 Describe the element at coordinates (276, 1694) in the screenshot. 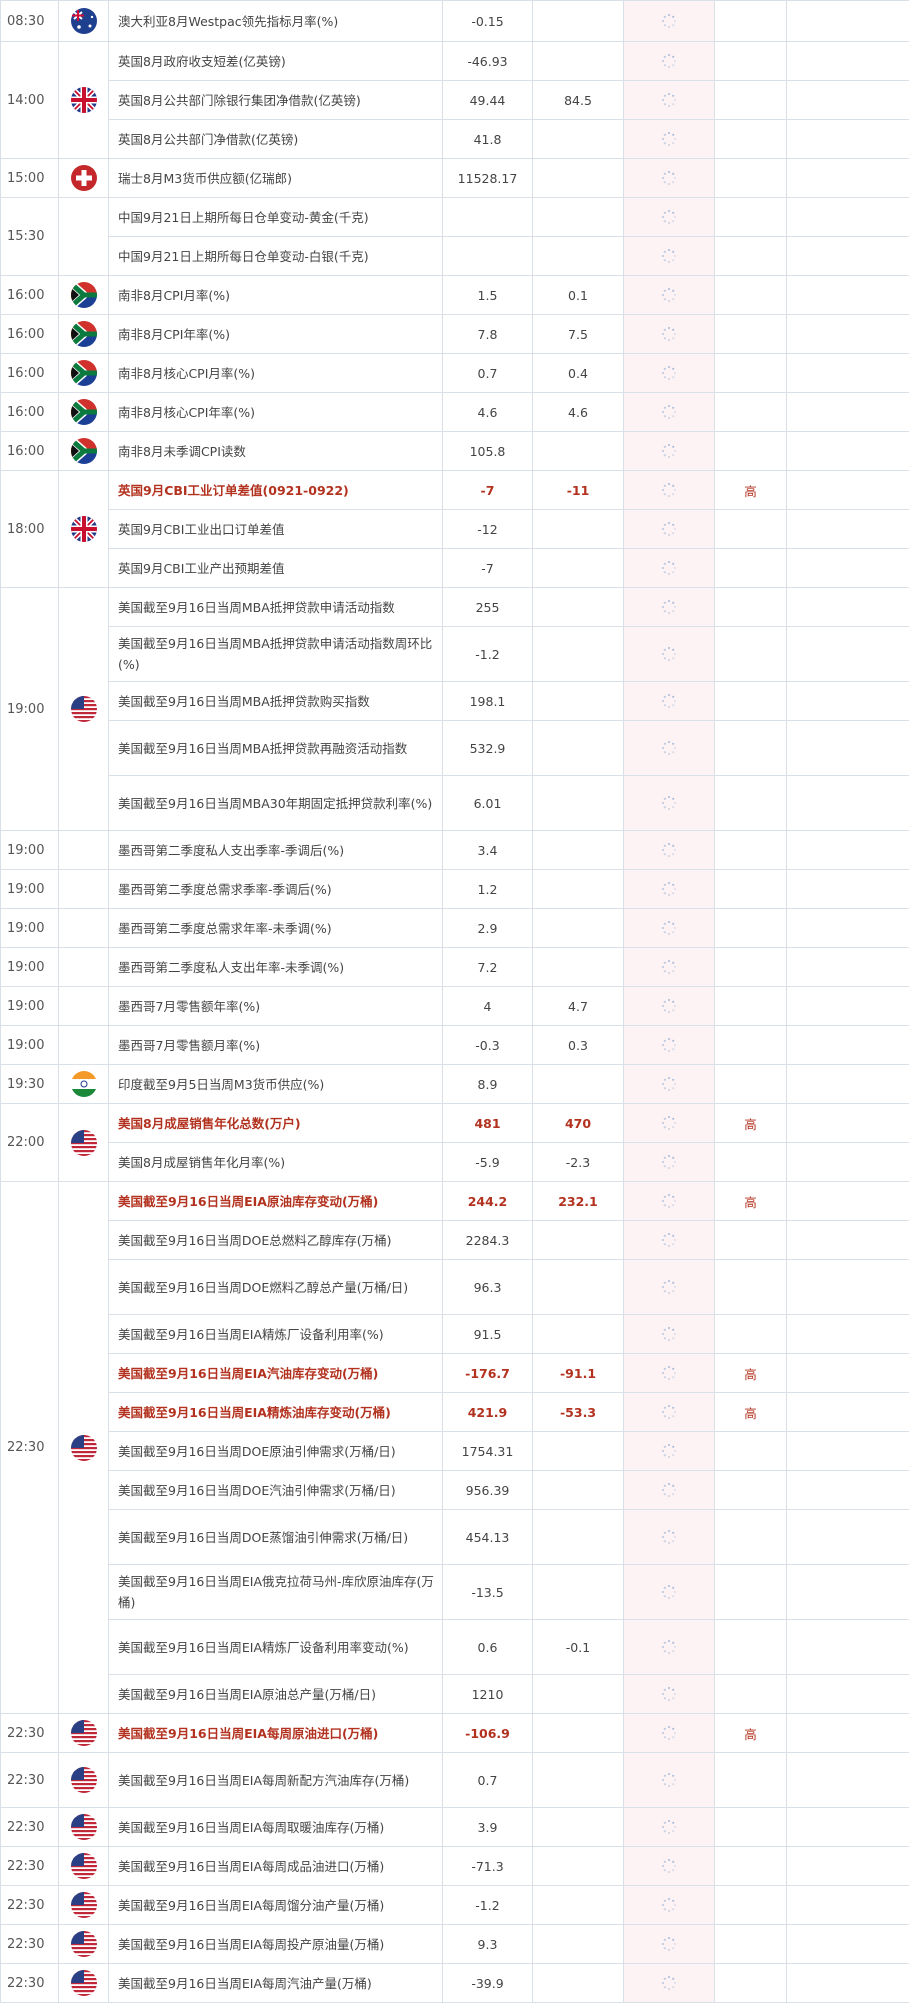

I see `event-name: 美国截至9月16日当周EIA原油总产量(万桶/日)` at that location.